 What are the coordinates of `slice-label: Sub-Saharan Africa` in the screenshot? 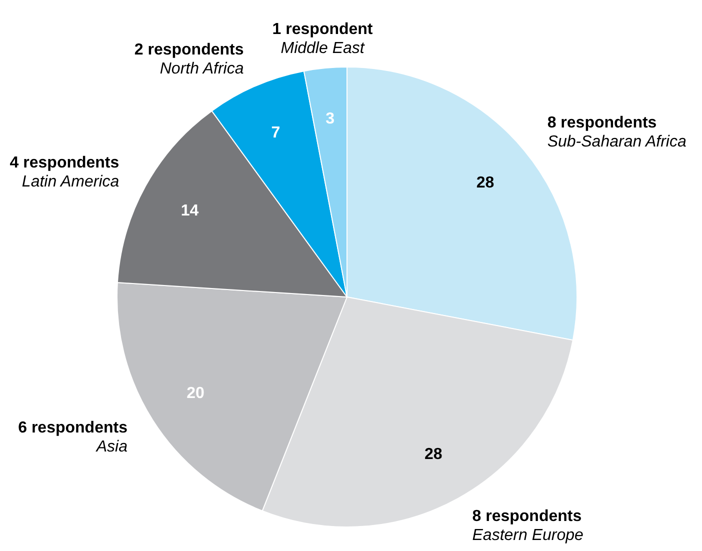 It's located at (616, 141).